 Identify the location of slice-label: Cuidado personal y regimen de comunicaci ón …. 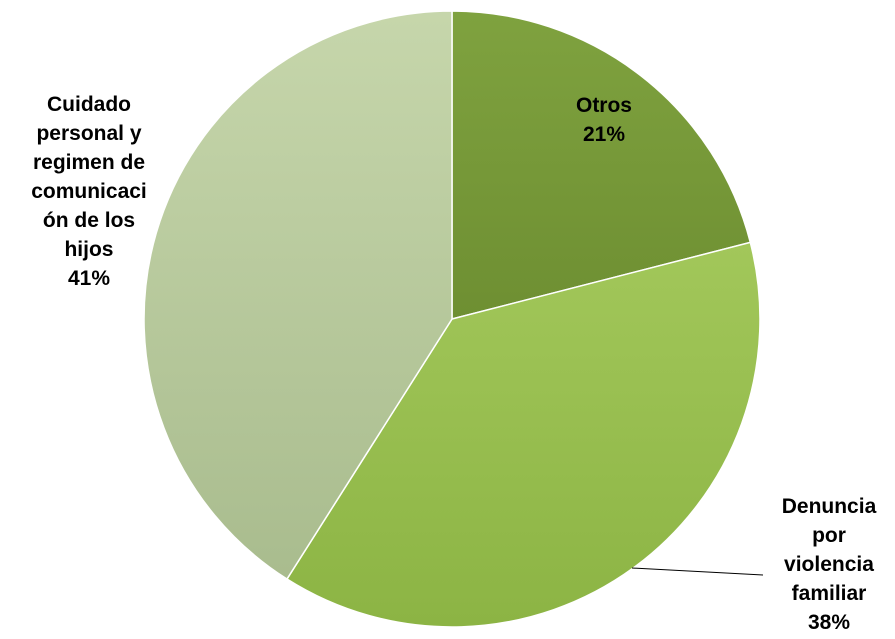
(89, 191).